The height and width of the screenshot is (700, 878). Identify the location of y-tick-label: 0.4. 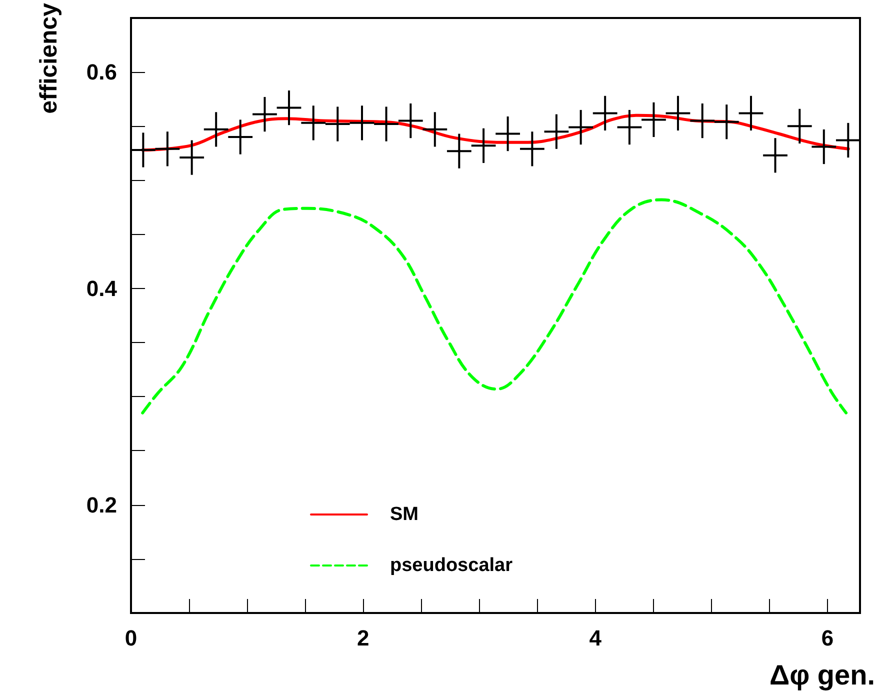
(102, 288).